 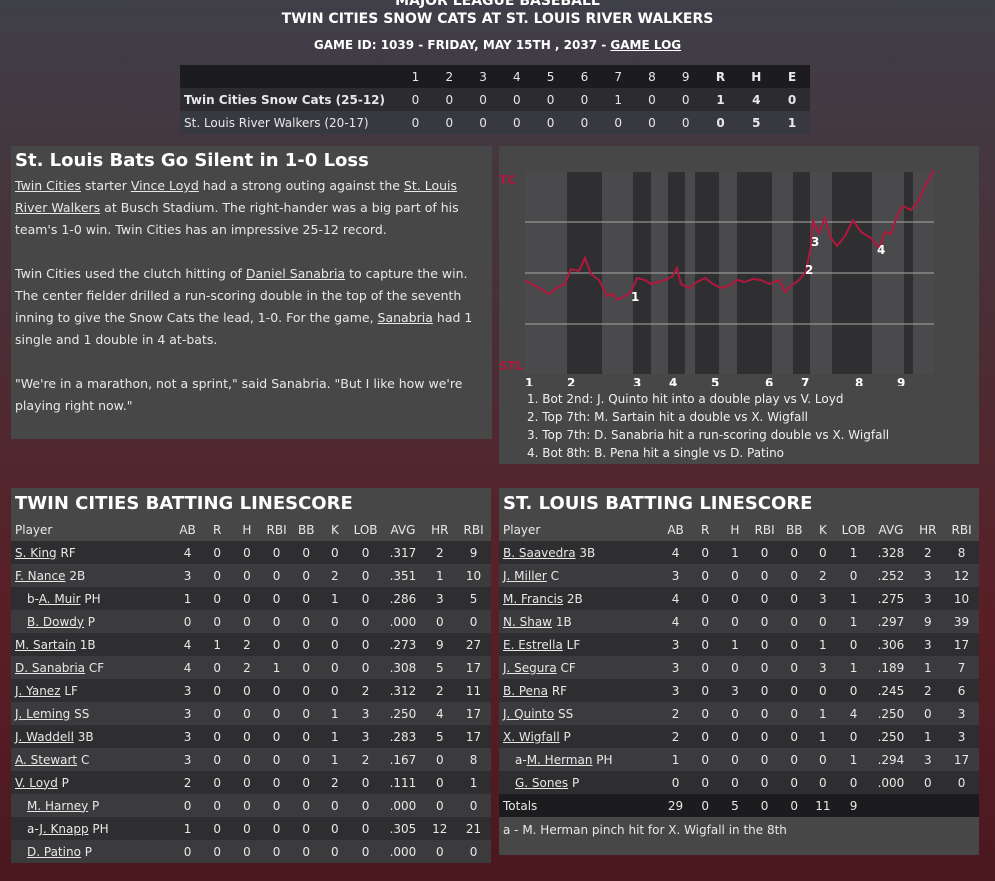 I want to click on event-marker: 2, so click(x=809, y=270).